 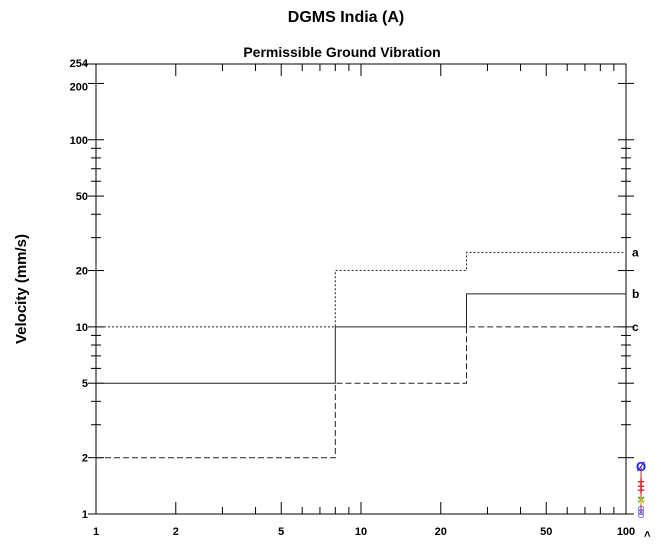 What do you see at coordinates (82, 272) in the screenshot?
I see `y-tick-label: 20` at bounding box center [82, 272].